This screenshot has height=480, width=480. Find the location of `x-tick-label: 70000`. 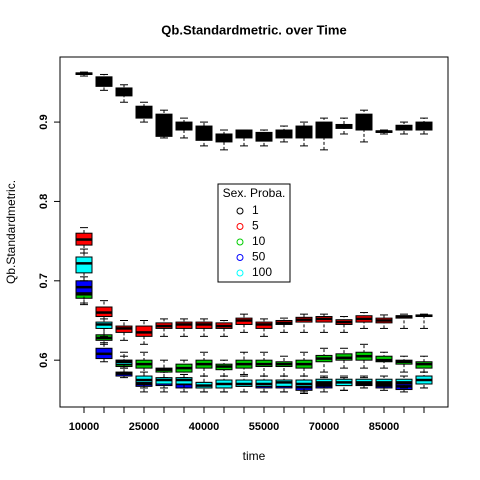

x-tick-label: 70000 is located at coordinates (324, 427).